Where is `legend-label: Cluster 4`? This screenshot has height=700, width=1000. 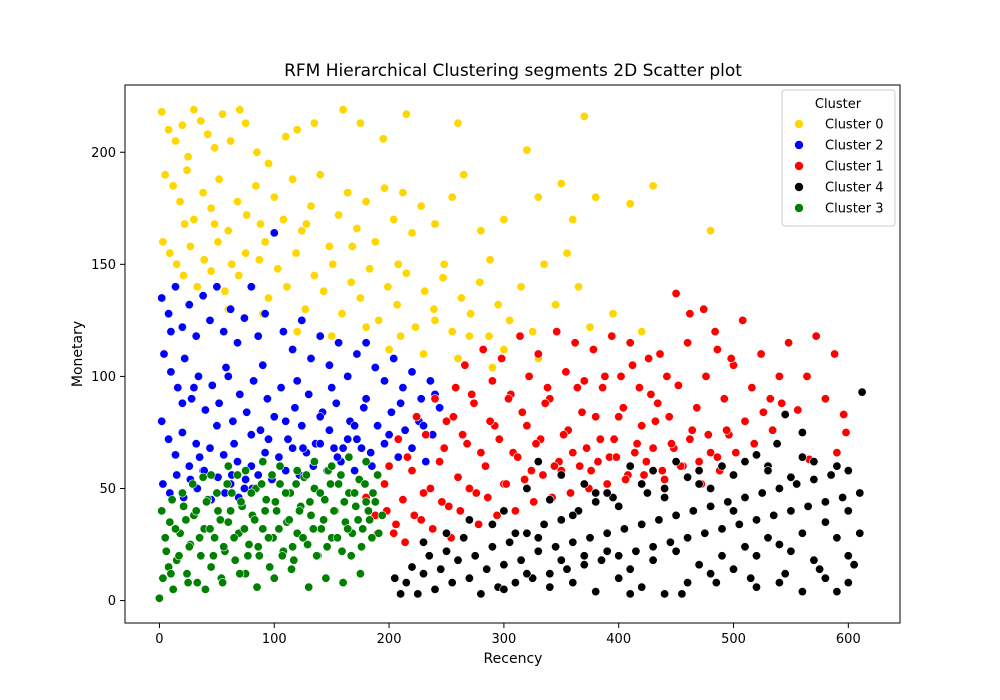
legend-label: Cluster 4 is located at coordinates (854, 188).